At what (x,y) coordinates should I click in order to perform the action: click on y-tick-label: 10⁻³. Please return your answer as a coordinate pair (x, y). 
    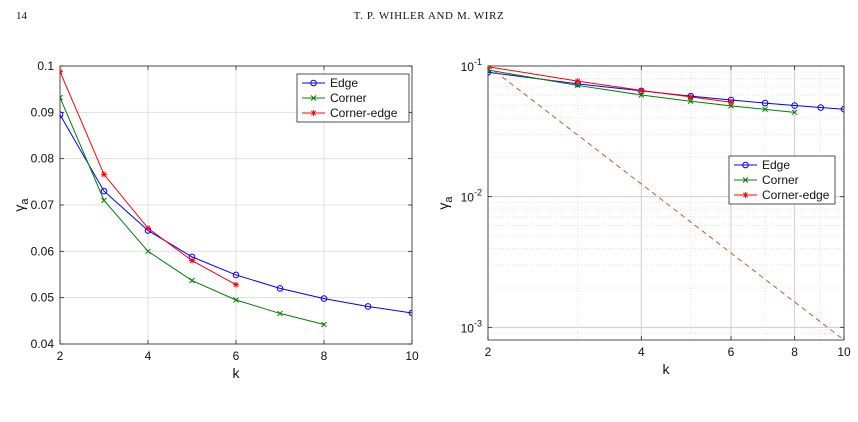
    Looking at the image, I should click on (471, 326).